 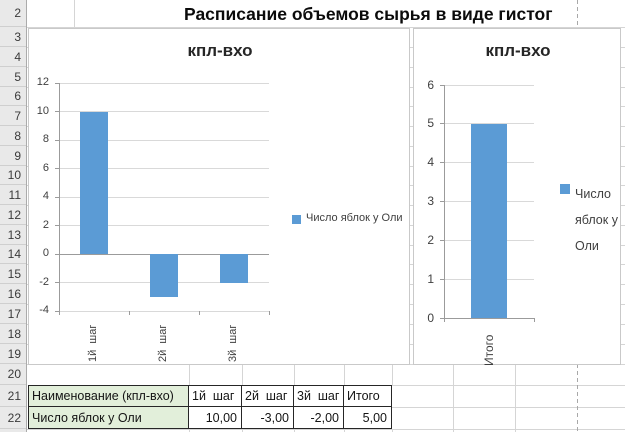 I want to click on y-axis-label: 8, so click(x=45, y=139).